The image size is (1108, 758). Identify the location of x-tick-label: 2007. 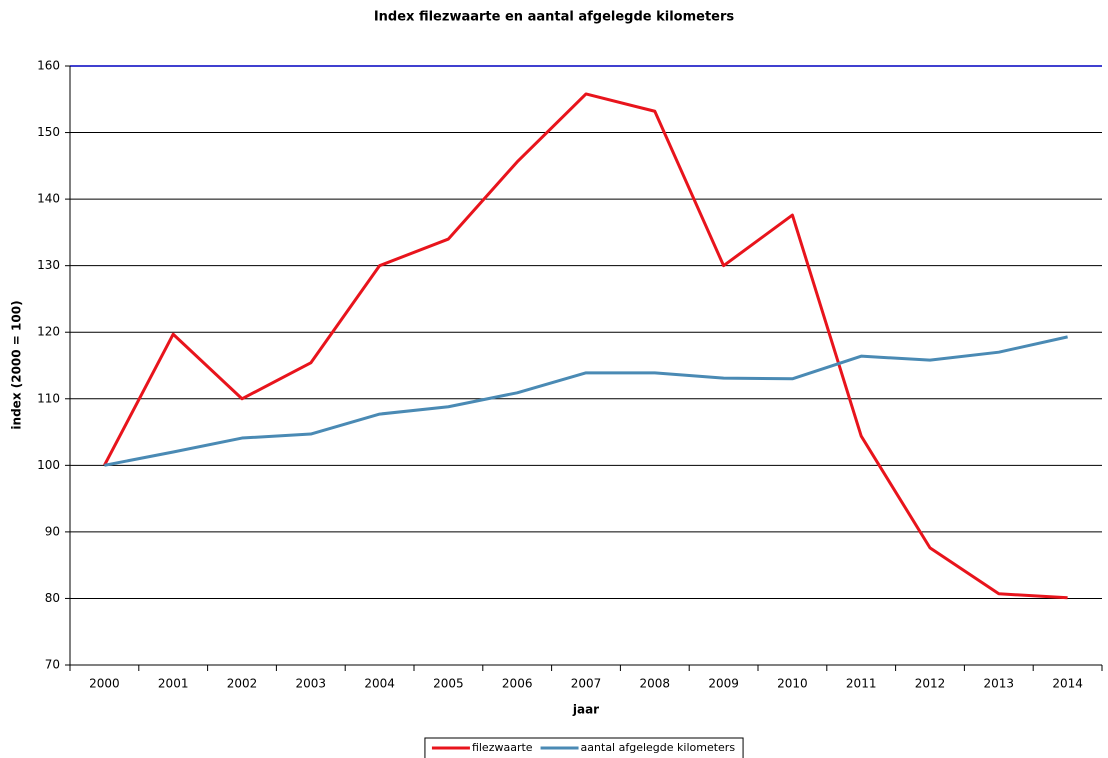
(586, 684).